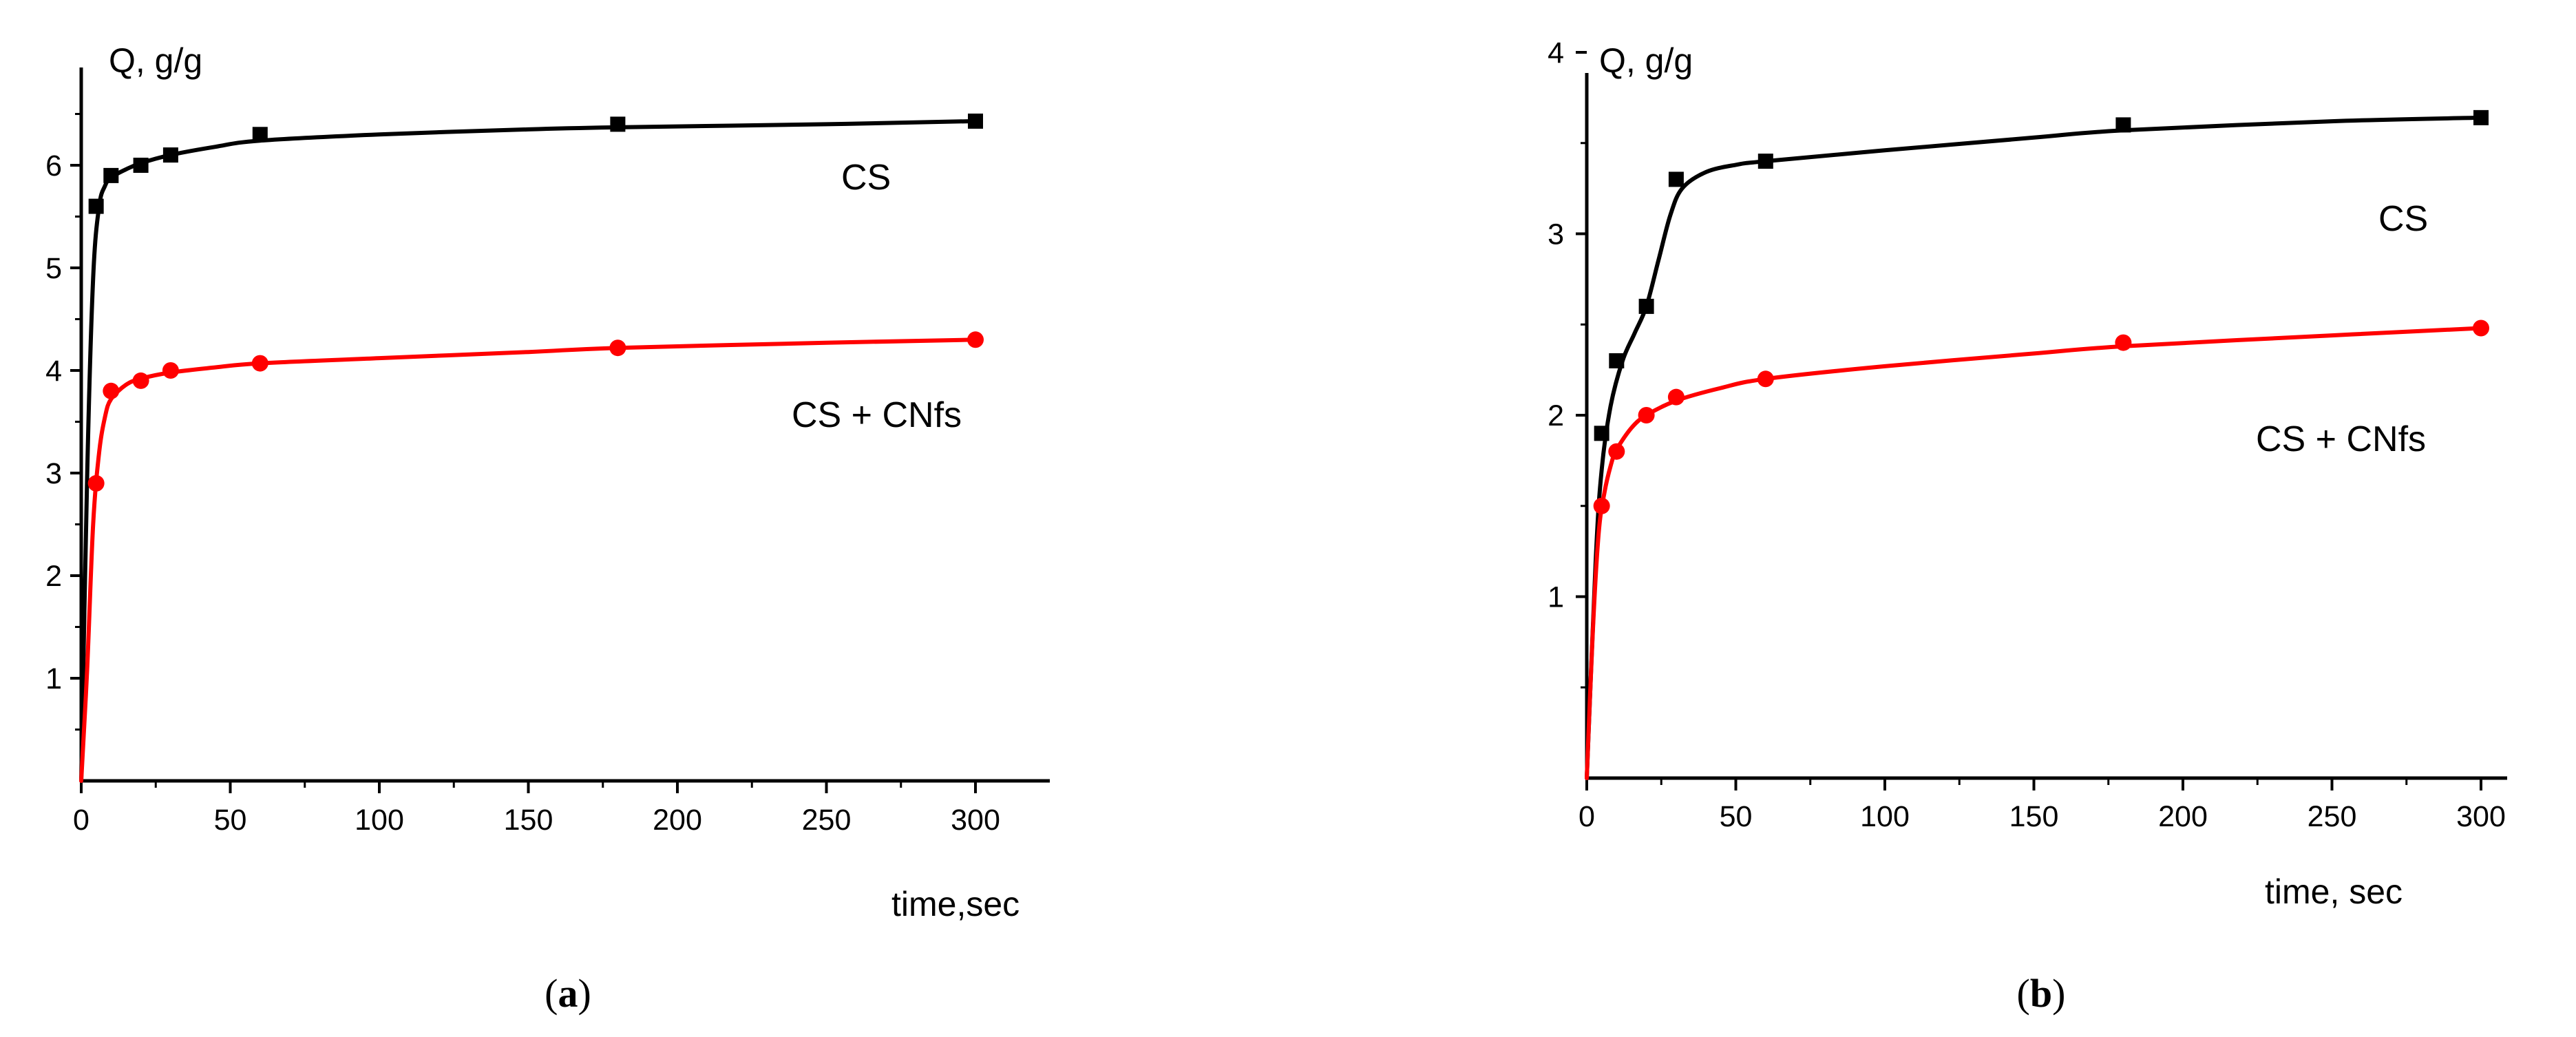 This screenshot has height=1037, width=2576. I want to click on panel-label-b: (b), so click(2042, 994).